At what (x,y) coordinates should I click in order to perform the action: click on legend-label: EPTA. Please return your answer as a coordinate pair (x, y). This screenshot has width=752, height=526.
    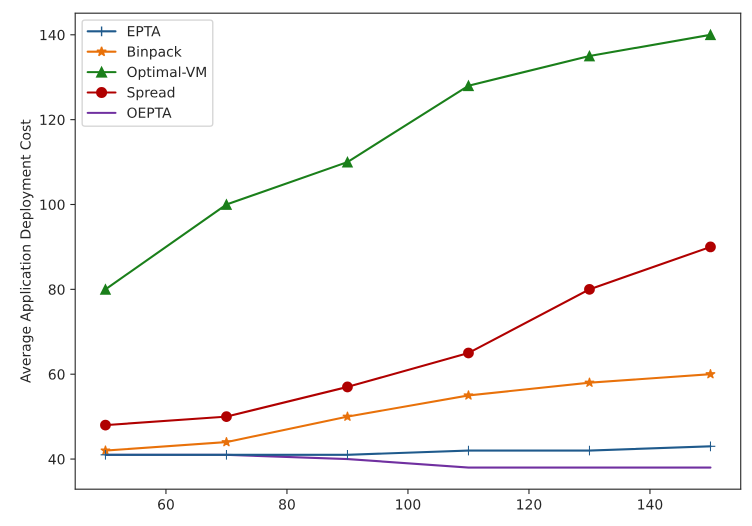
    Looking at the image, I should click on (144, 31).